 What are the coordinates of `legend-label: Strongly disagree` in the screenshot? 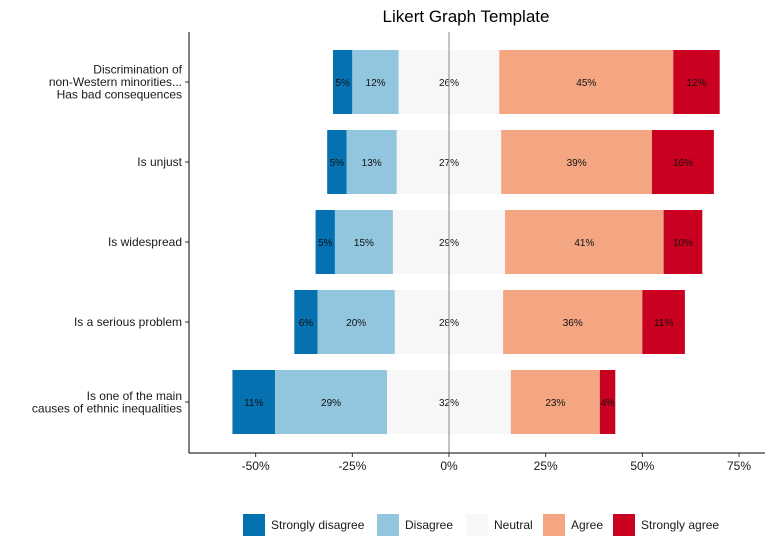 It's located at (318, 525).